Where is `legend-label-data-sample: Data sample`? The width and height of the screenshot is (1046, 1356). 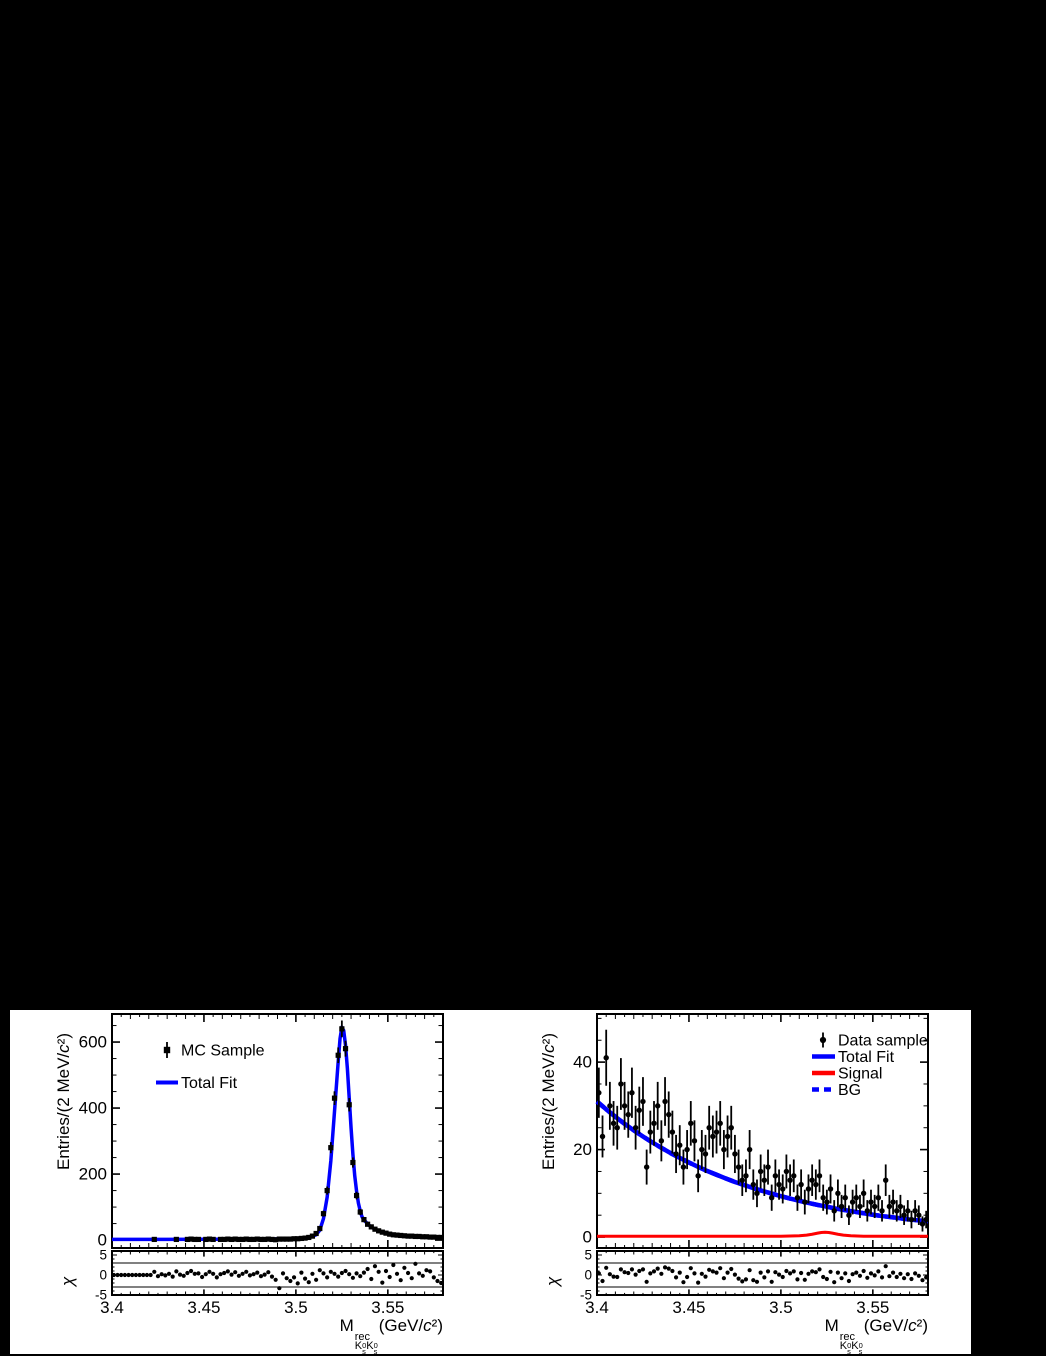 legend-label-data-sample: Data sample is located at coordinates (883, 1041).